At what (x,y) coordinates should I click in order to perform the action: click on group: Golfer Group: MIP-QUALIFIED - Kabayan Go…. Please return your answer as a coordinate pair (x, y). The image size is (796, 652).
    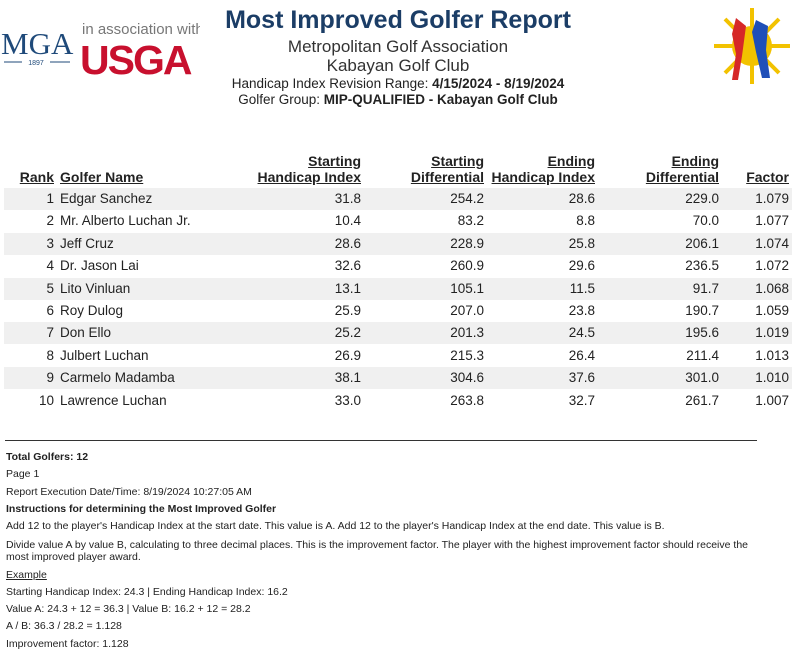
    Looking at the image, I should click on (398, 99).